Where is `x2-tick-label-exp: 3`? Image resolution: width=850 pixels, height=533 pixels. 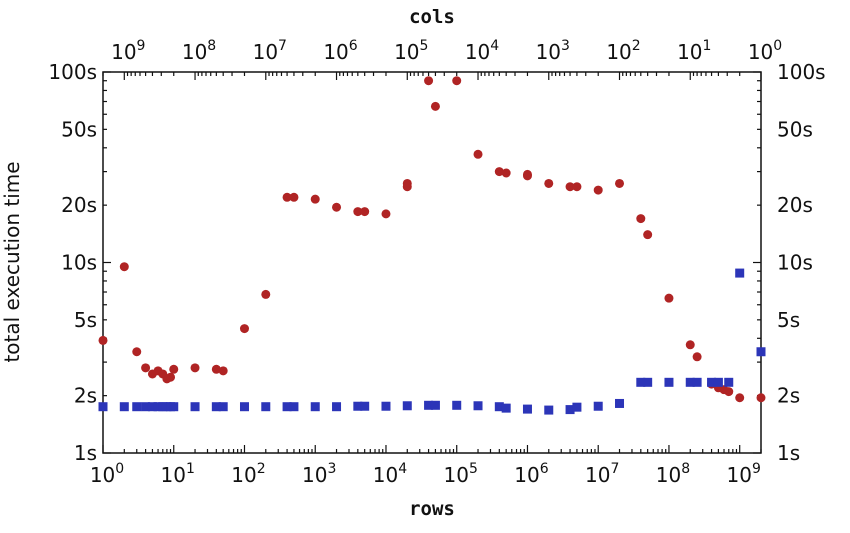 x2-tick-label-exp: 3 is located at coordinates (565, 46).